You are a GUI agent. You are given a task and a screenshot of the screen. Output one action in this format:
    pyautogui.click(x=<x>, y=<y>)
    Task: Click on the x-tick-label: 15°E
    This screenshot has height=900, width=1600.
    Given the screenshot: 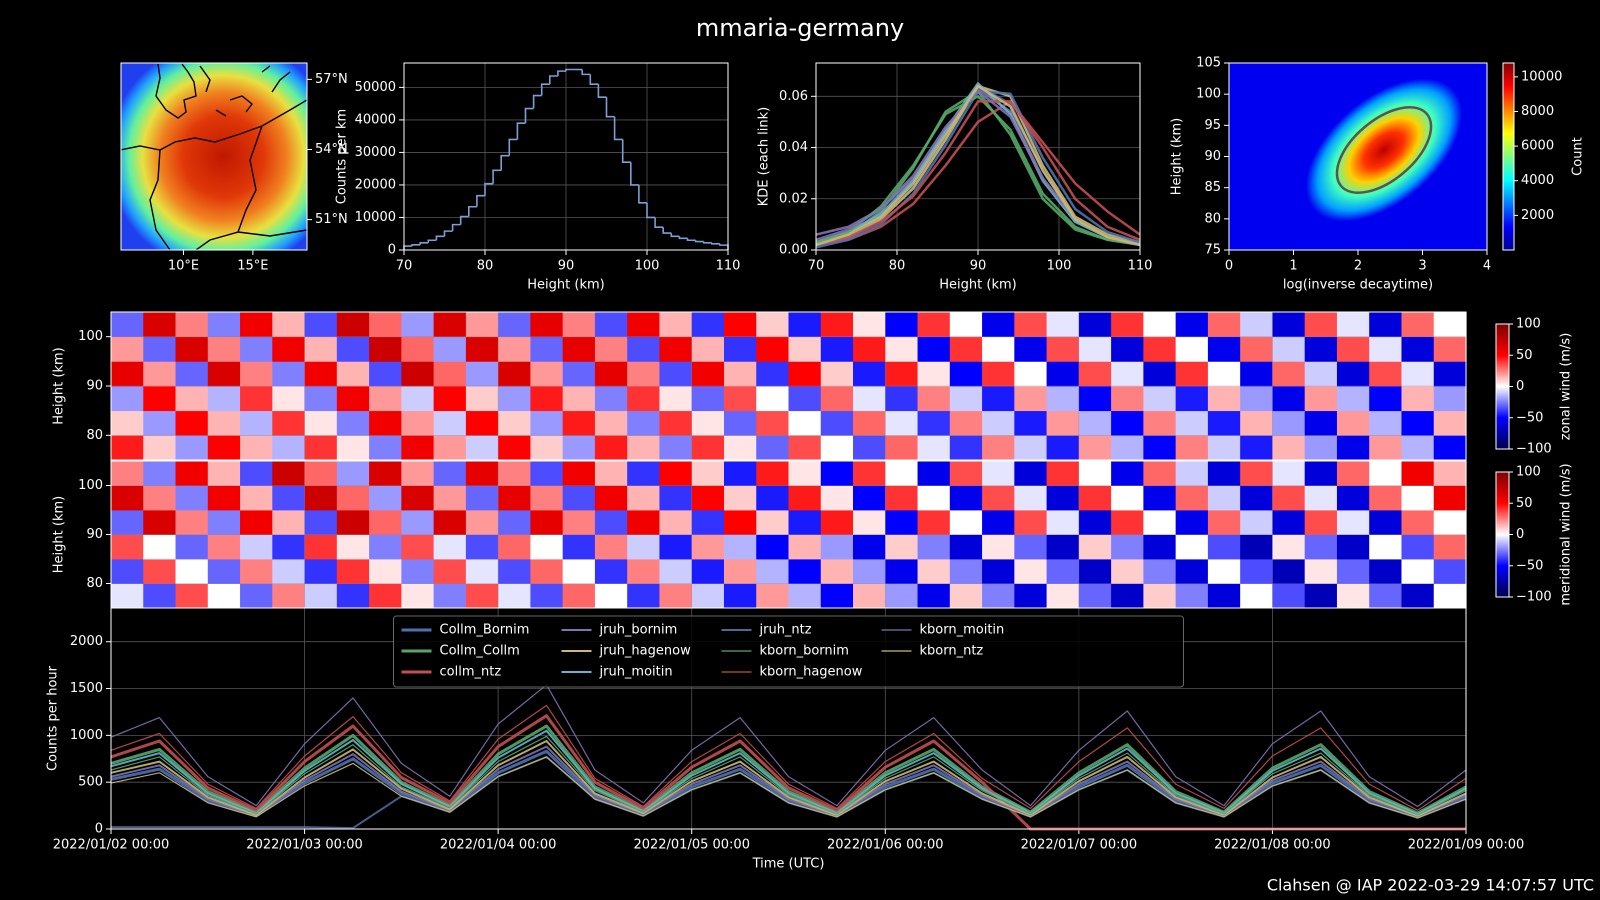 What is the action you would take?
    pyautogui.click(x=252, y=266)
    